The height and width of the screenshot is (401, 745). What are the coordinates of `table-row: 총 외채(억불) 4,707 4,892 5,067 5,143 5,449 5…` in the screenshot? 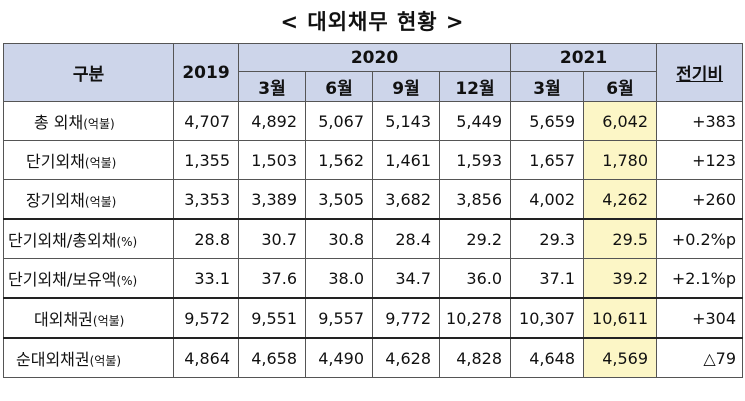 It's located at (373, 121).